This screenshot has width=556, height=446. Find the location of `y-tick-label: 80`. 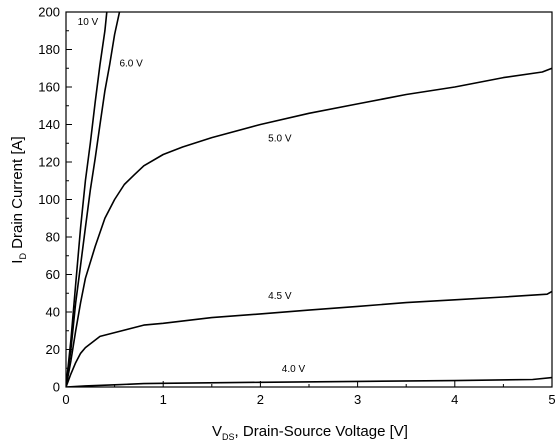

y-tick-label: 80 is located at coordinates (53, 237).